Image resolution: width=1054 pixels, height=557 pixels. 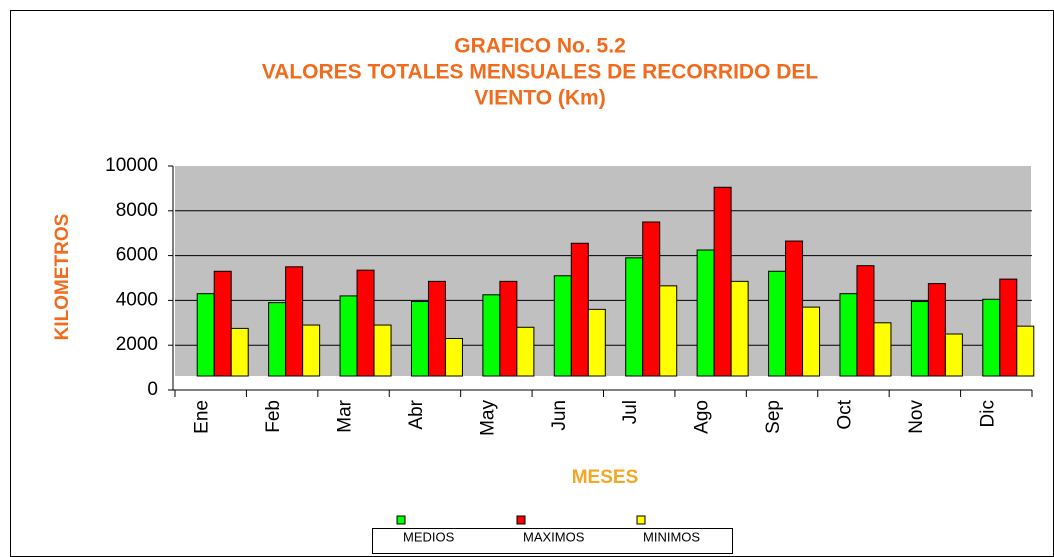 What do you see at coordinates (630, 412) in the screenshot?
I see `x-tick-label: Jul` at bounding box center [630, 412].